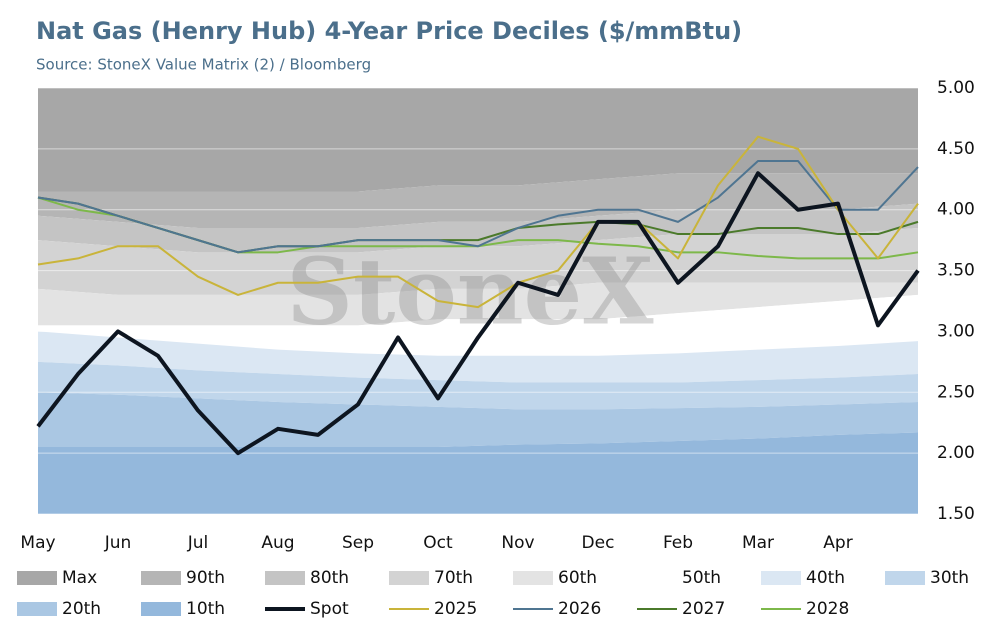  Describe the element at coordinates (438, 543) in the screenshot. I see `x-tick-label: Oct` at that location.